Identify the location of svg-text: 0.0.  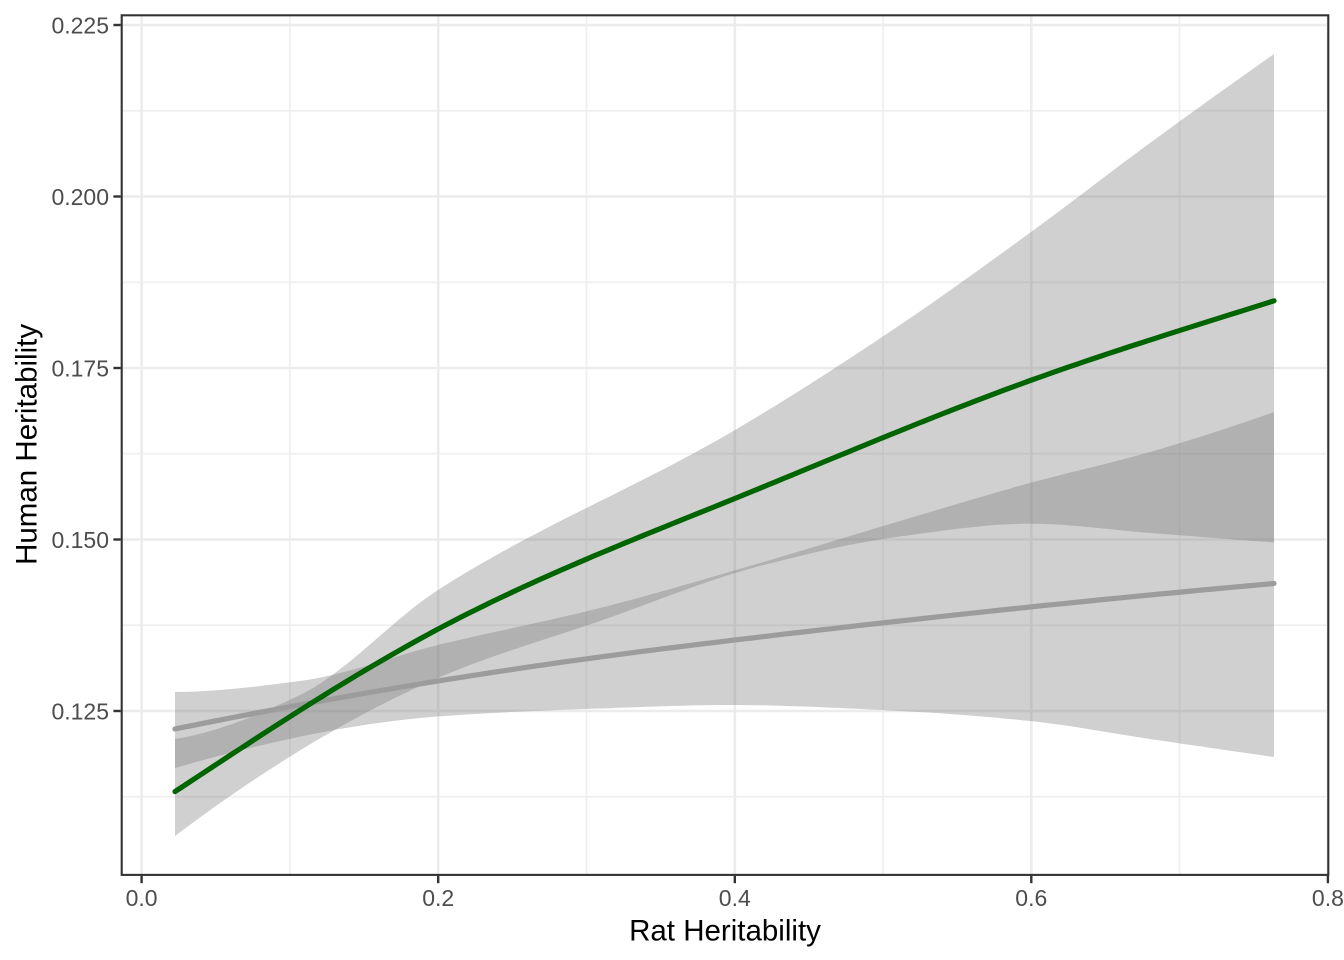
(142, 898).